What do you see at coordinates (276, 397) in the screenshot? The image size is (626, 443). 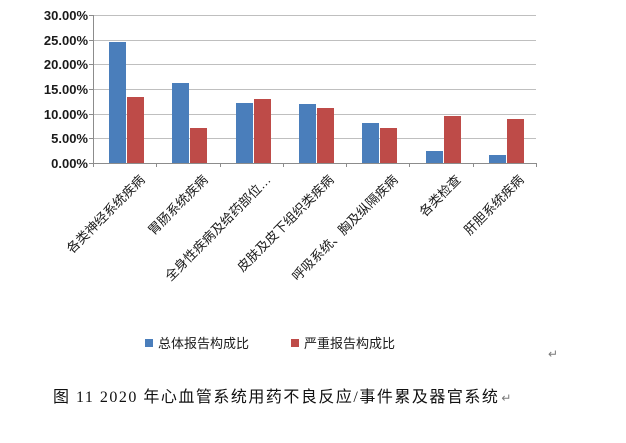 I see `figure-caption-text: 图 11 2020 年心血管系统用药不良反应/事件累及器官系统` at bounding box center [276, 397].